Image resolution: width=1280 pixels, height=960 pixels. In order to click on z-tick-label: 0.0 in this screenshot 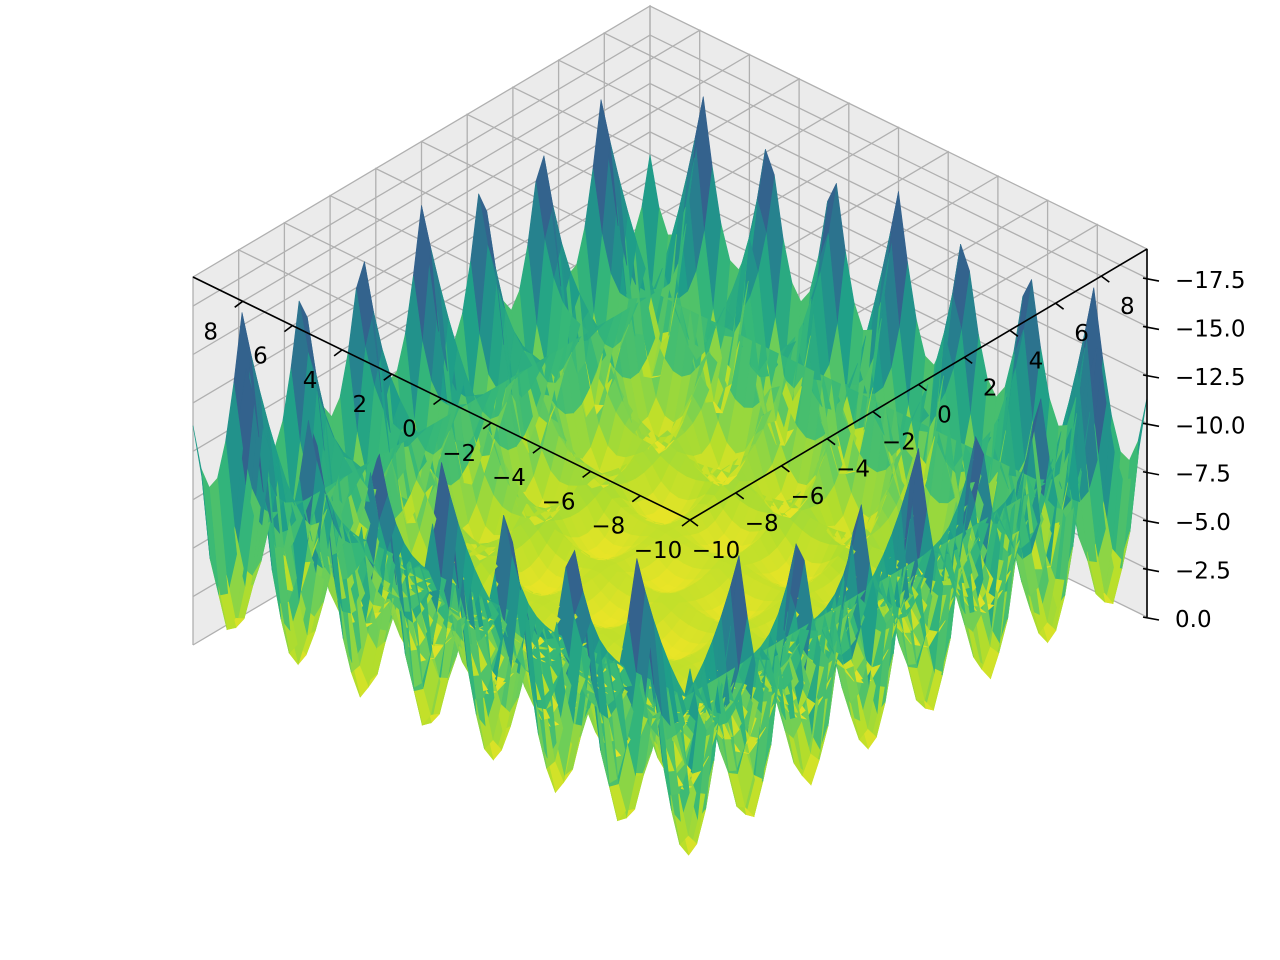, I will do `click(1193, 620)`.